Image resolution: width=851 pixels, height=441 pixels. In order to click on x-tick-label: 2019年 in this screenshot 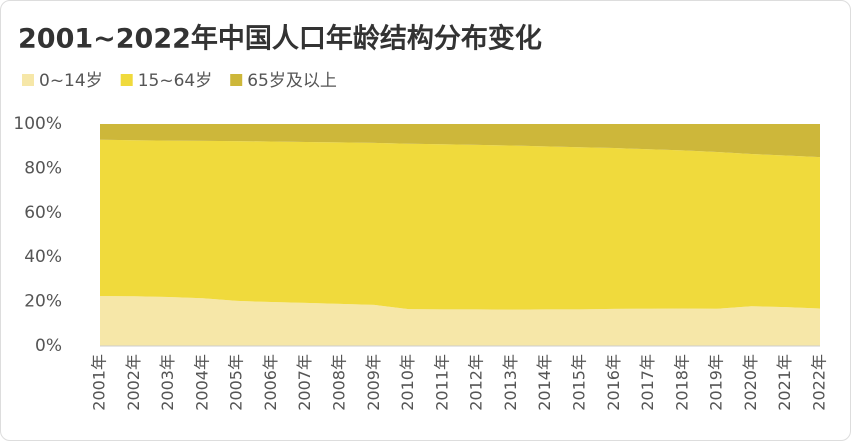, I will do `click(716, 382)`.